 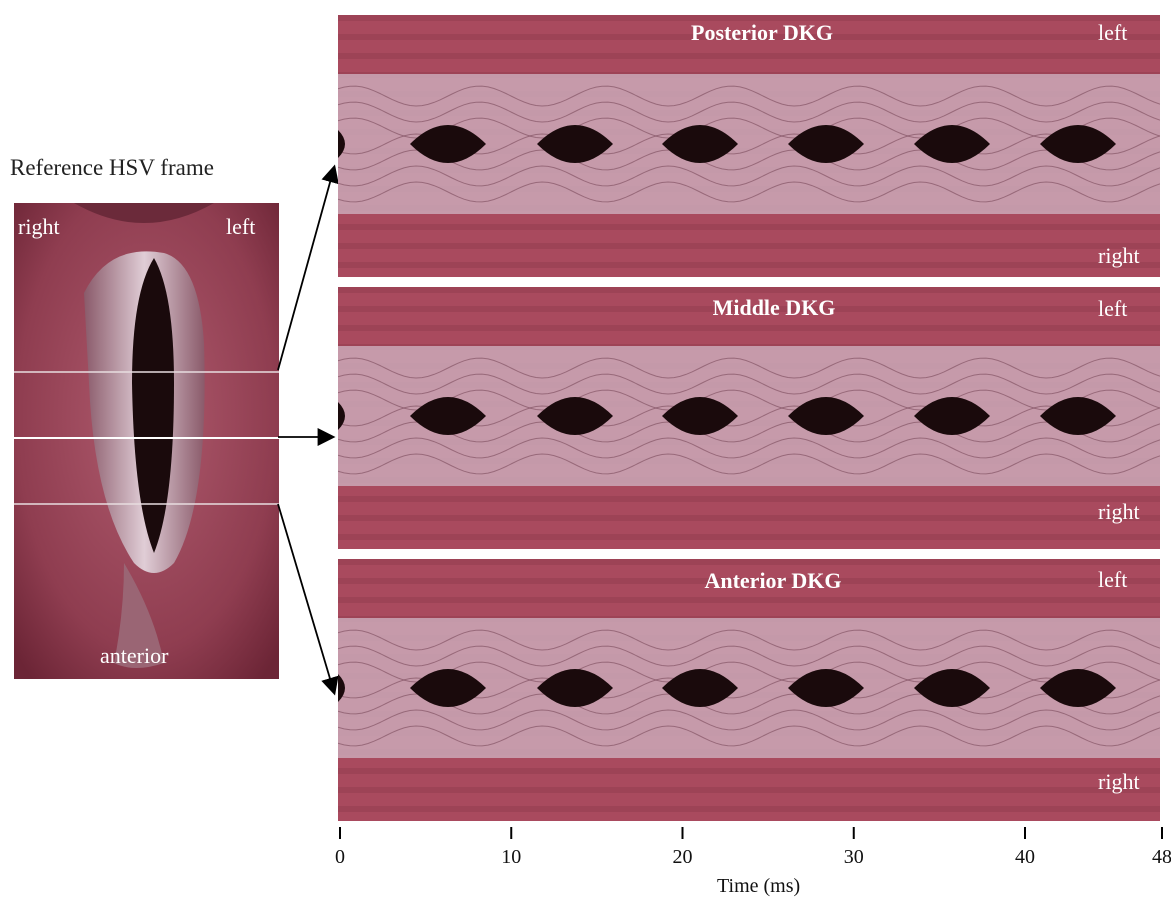 I want to click on posterior-dkg-title: Posterior DKG, so click(x=762, y=32).